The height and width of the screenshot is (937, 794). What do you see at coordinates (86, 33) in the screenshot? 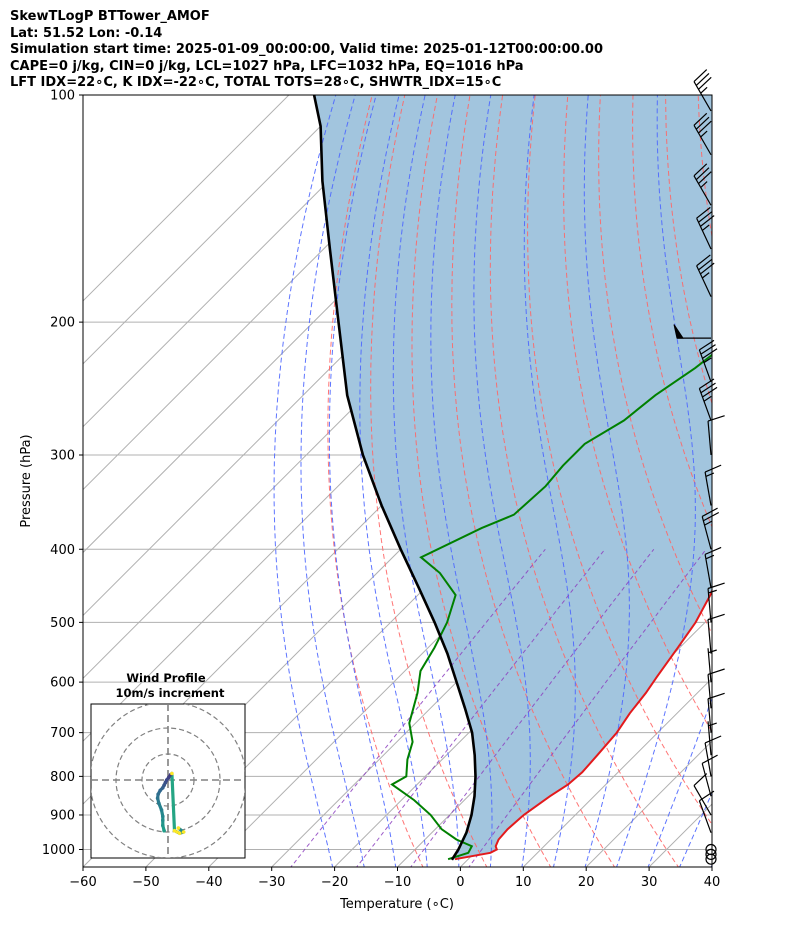
I see `header-line-2: Lat: 51.52 Lon: -0.14` at bounding box center [86, 33].